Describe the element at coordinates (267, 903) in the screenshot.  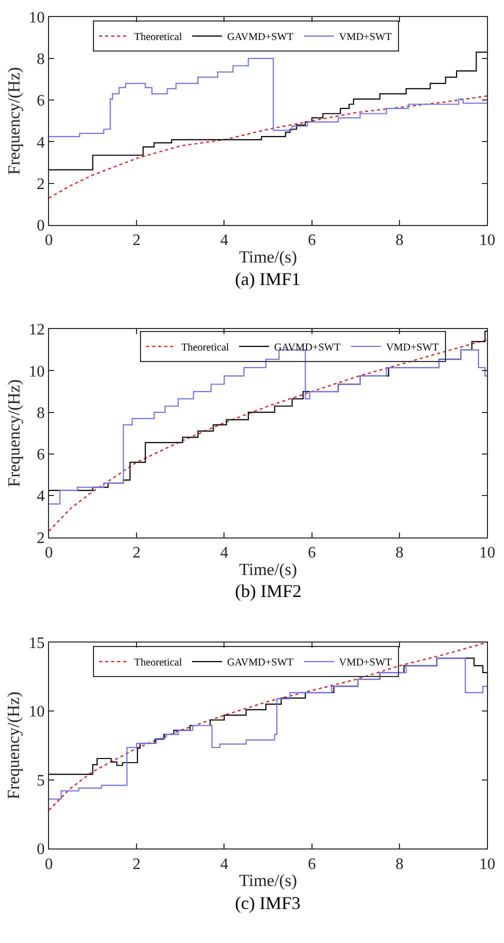
I see `text: (c) IMF3` at that location.